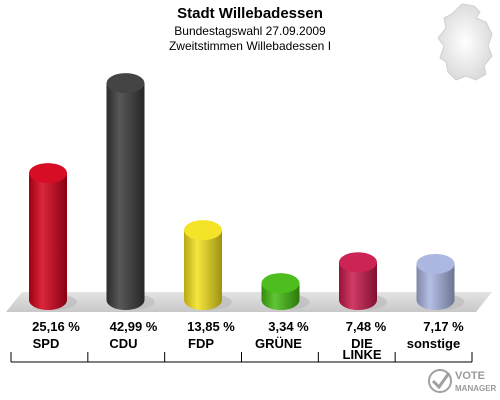 This screenshot has width=500, height=400. Describe the element at coordinates (476, 388) in the screenshot. I see `logo-line2: MANAGER` at that location.